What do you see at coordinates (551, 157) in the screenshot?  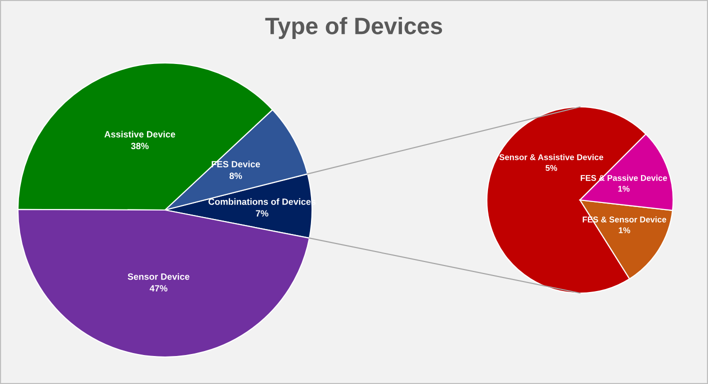 I see `slice-label: Sensor & Assistive Device` at bounding box center [551, 157].